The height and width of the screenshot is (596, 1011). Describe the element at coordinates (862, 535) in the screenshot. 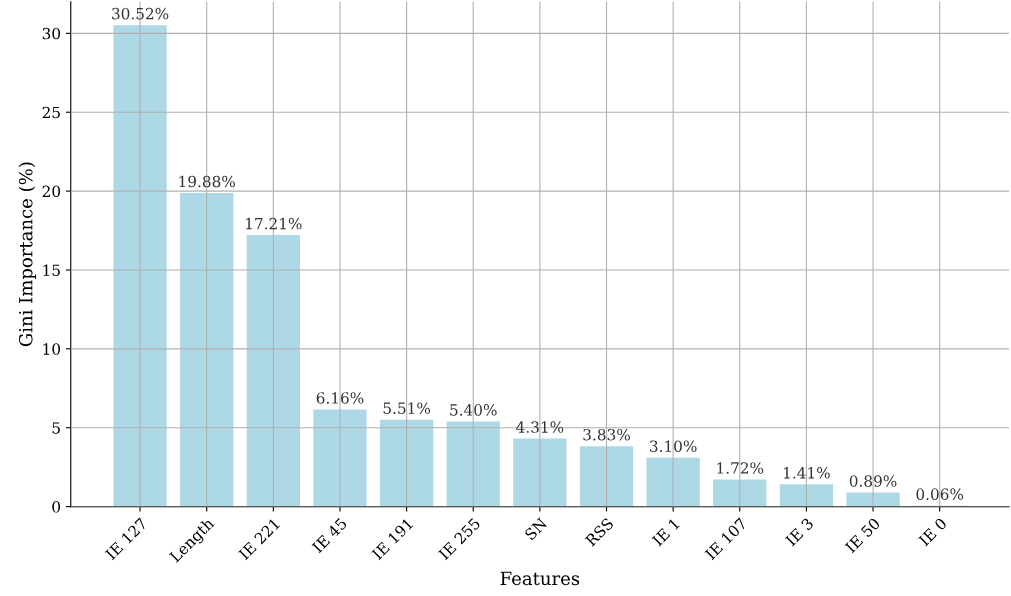

I see `x-tick-label: IE 50` at that location.